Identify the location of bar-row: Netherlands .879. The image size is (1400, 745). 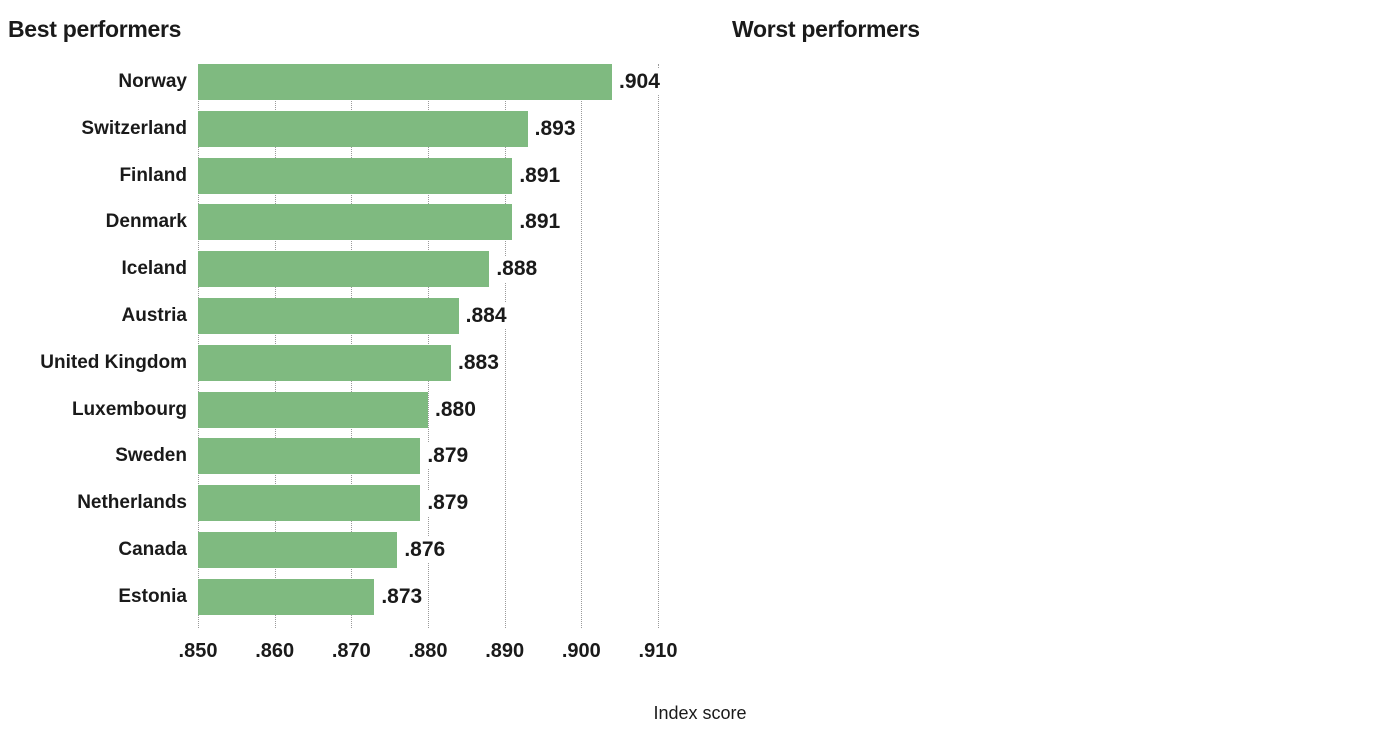
(367, 503).